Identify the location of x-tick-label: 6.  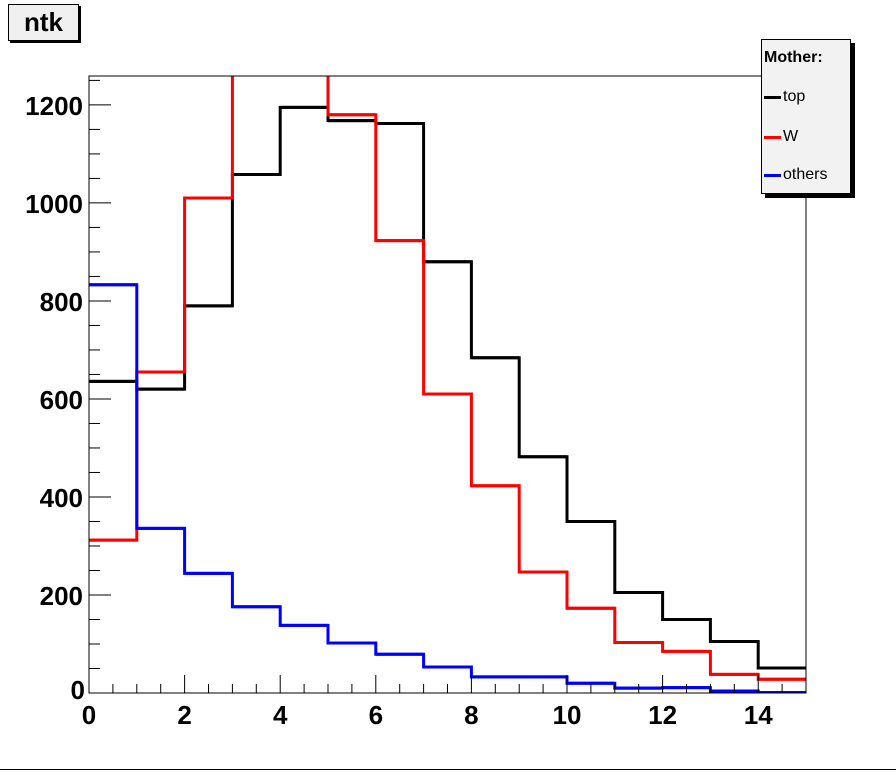
(376, 715).